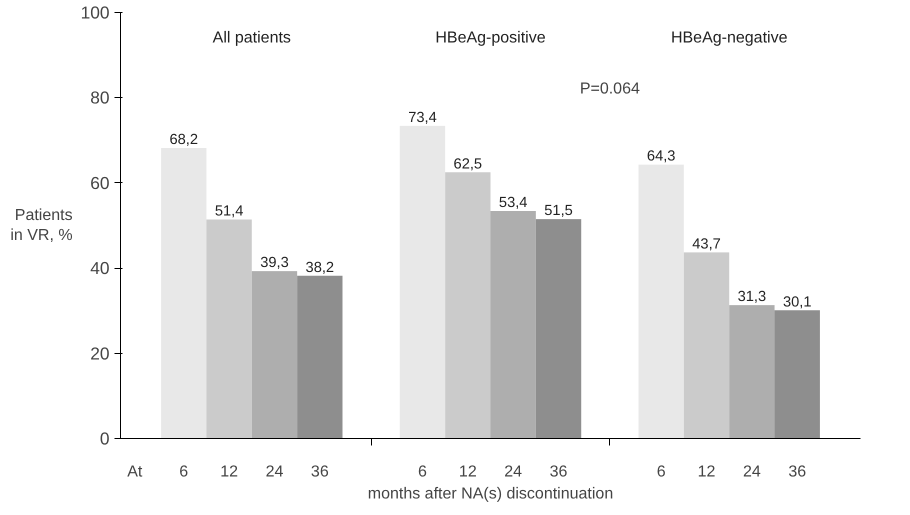 This screenshot has width=910, height=515. What do you see at coordinates (491, 494) in the screenshot?
I see `x-axis-title: months after NA(s) discontinuation` at bounding box center [491, 494].